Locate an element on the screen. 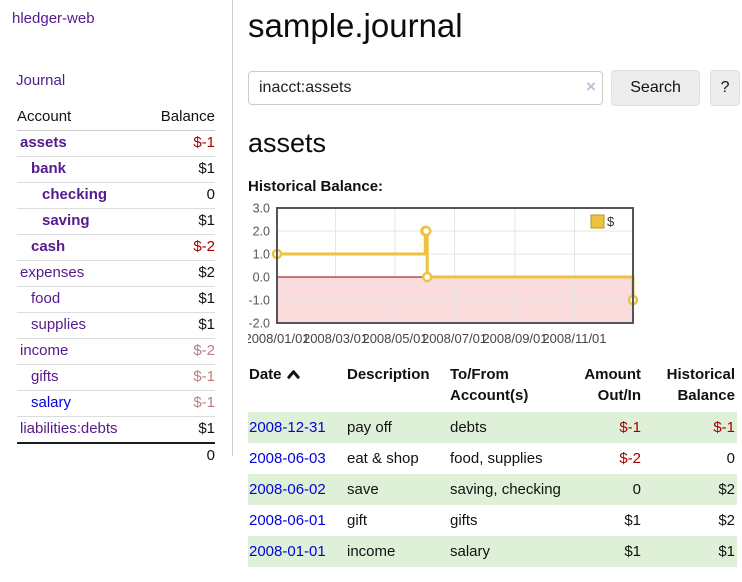  y-axis-tick-label: -2.0 is located at coordinates (259, 324).